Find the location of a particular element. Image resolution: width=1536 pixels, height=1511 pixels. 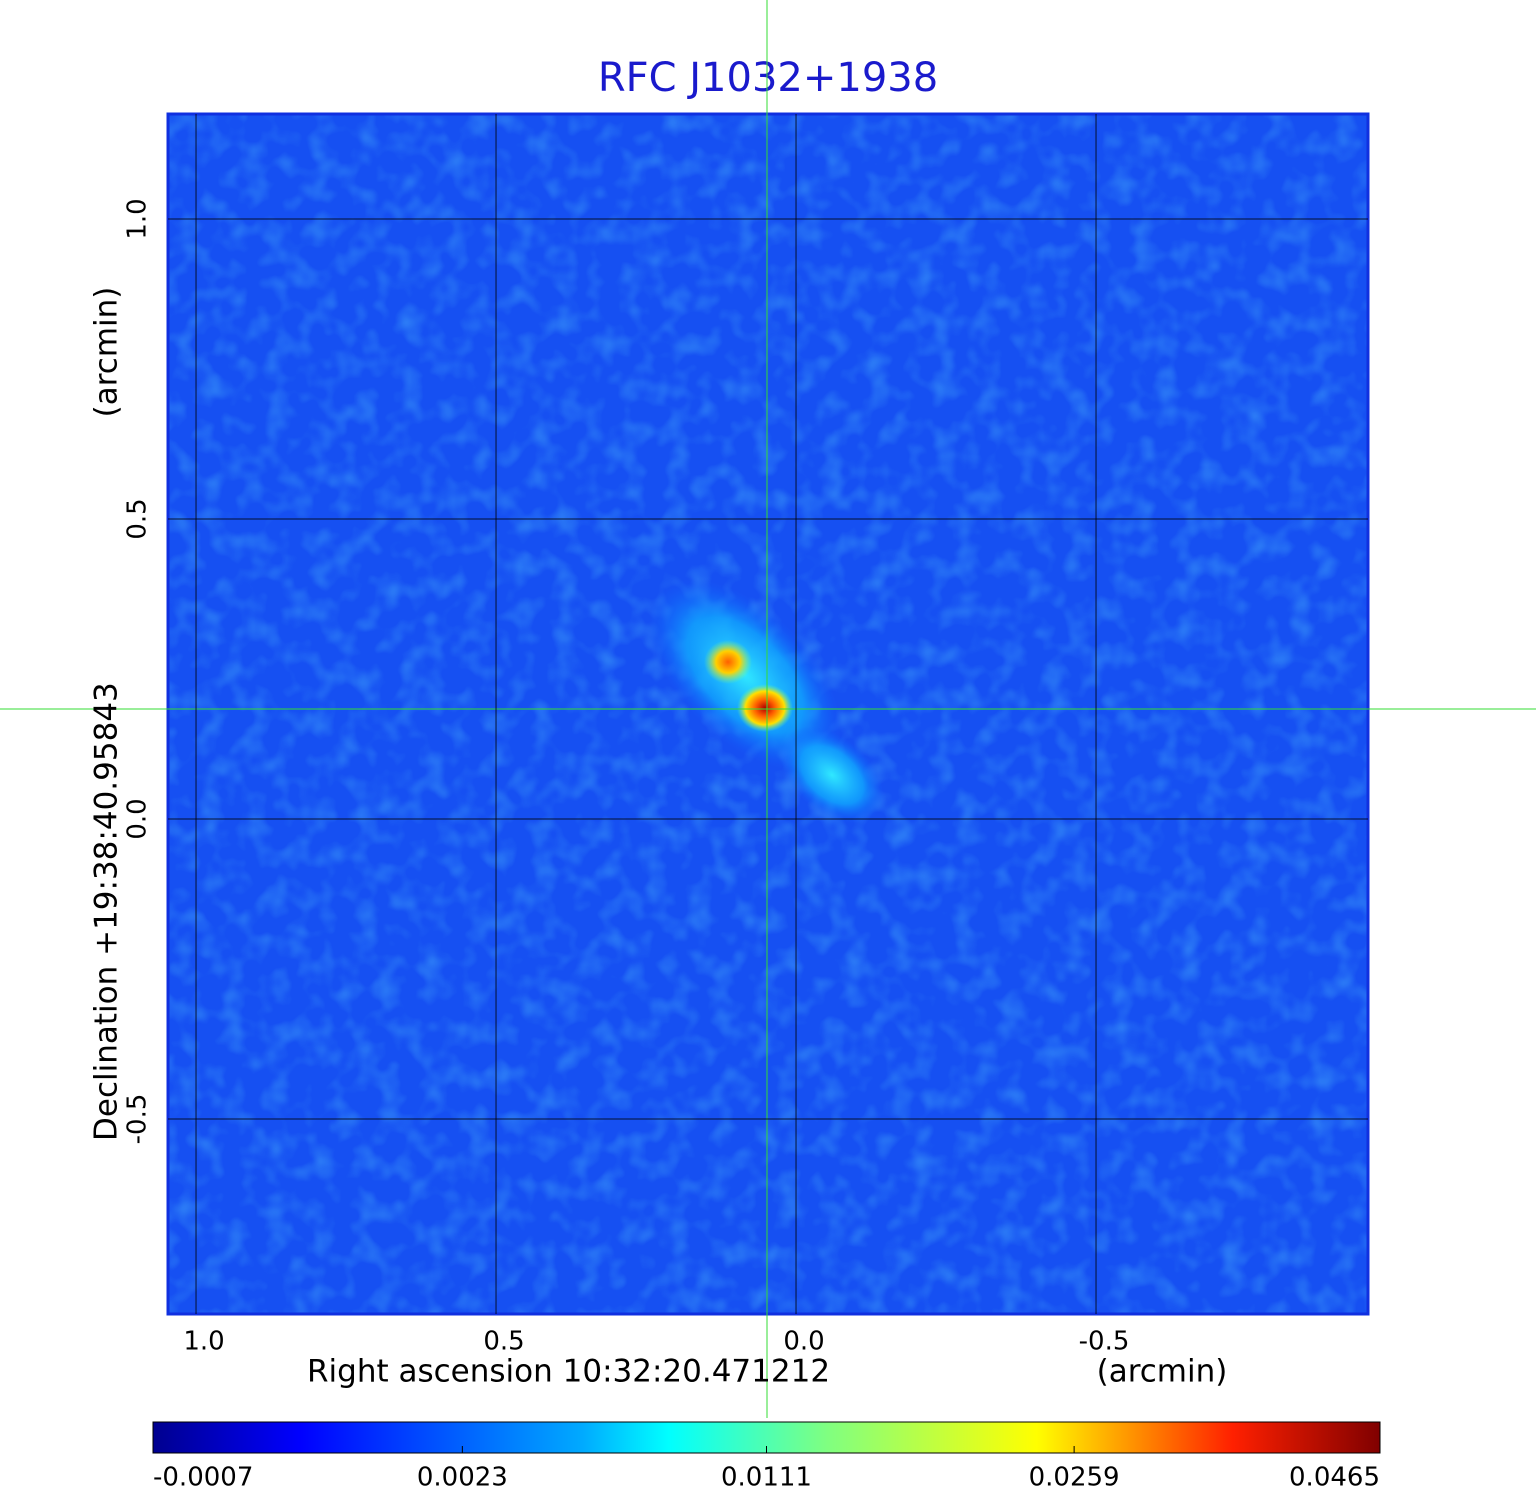

colorbar-tick-label: 0.0465 is located at coordinates (1334, 1478).